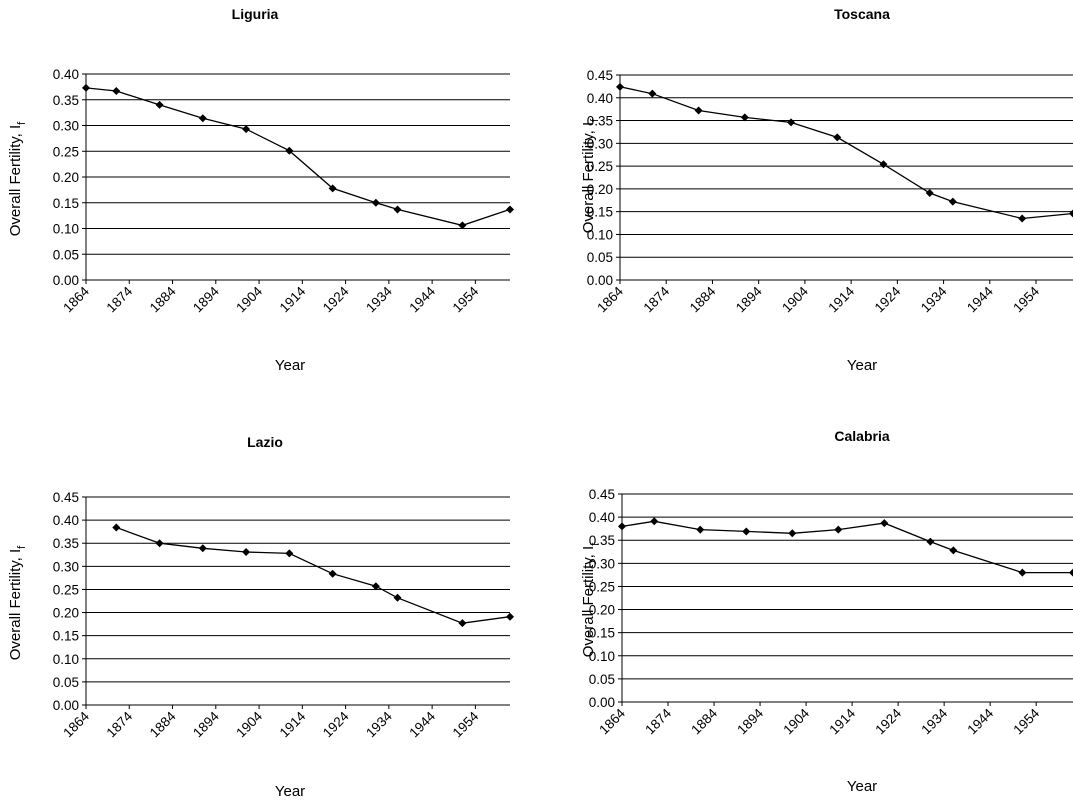 This screenshot has height=804, width=1073. I want to click on chart-title: Lazio, so click(265, 442).